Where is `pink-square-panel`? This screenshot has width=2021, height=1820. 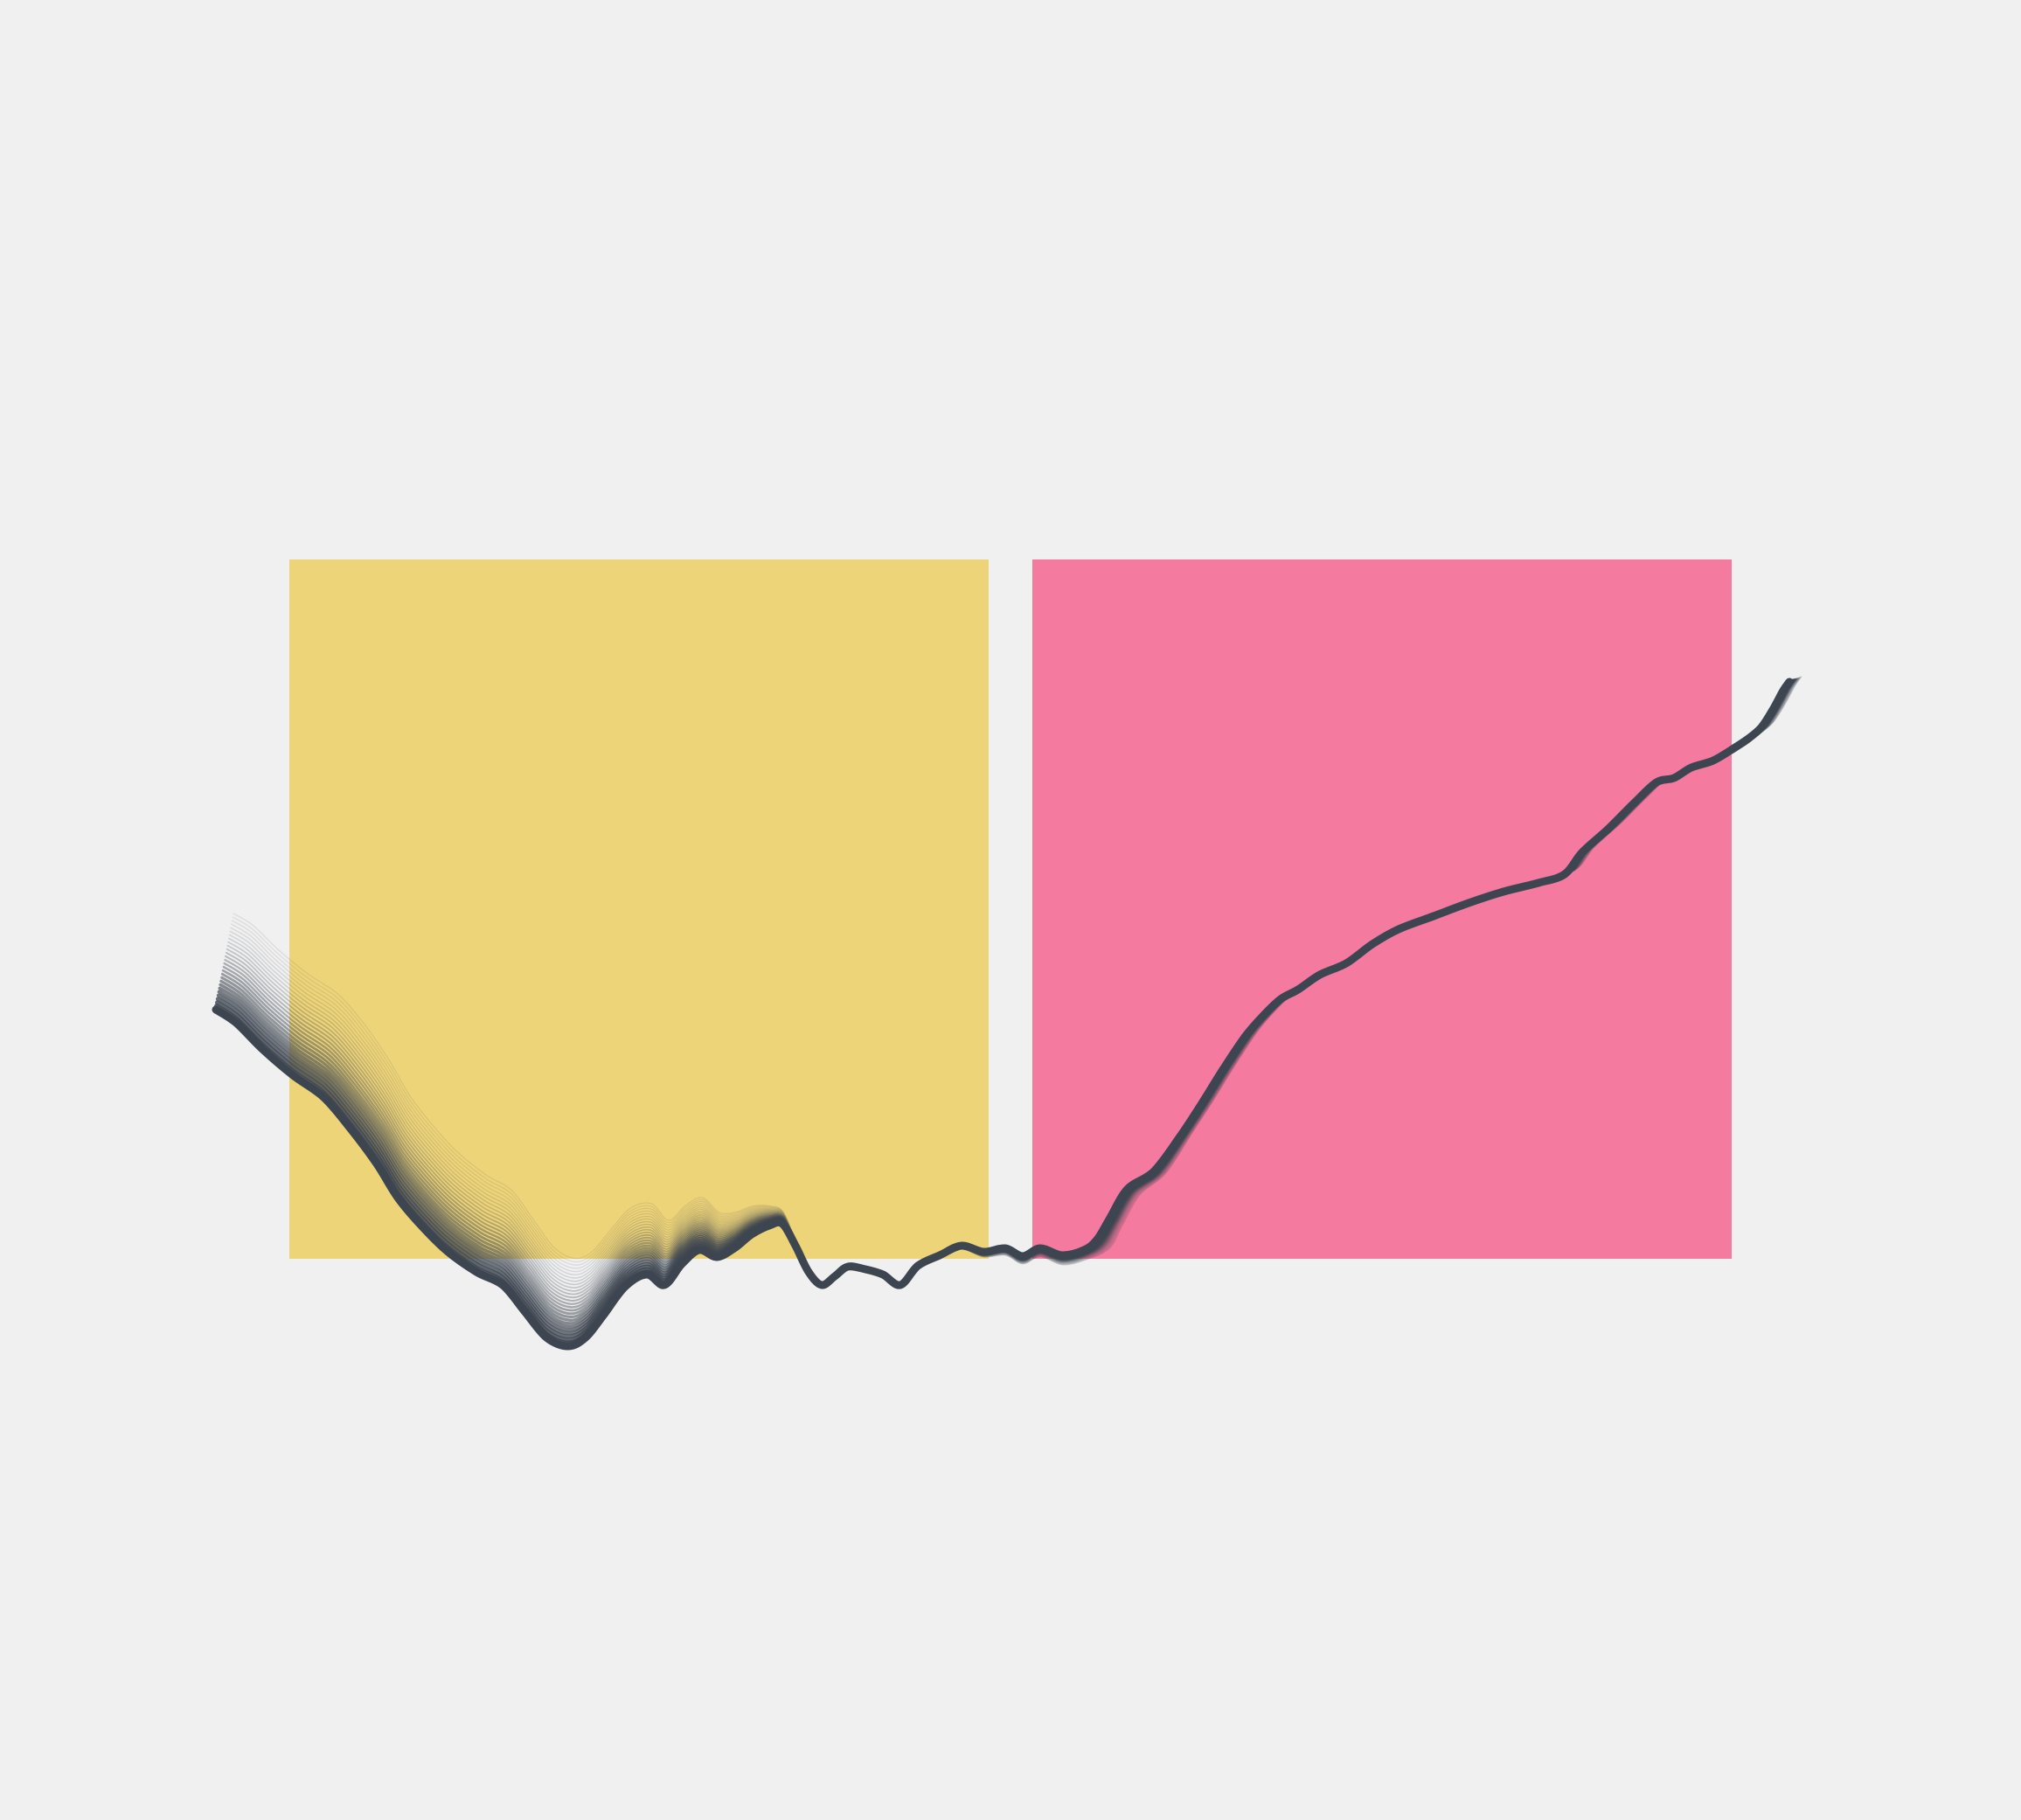
pink-square-panel is located at coordinates (1382, 909).